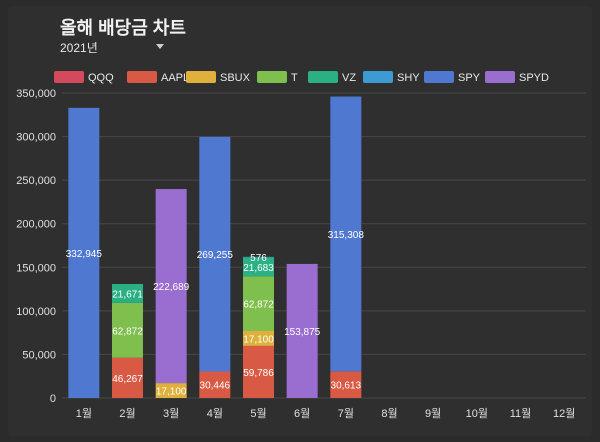 The image size is (600, 442). I want to click on legend-label: T, so click(294, 78).